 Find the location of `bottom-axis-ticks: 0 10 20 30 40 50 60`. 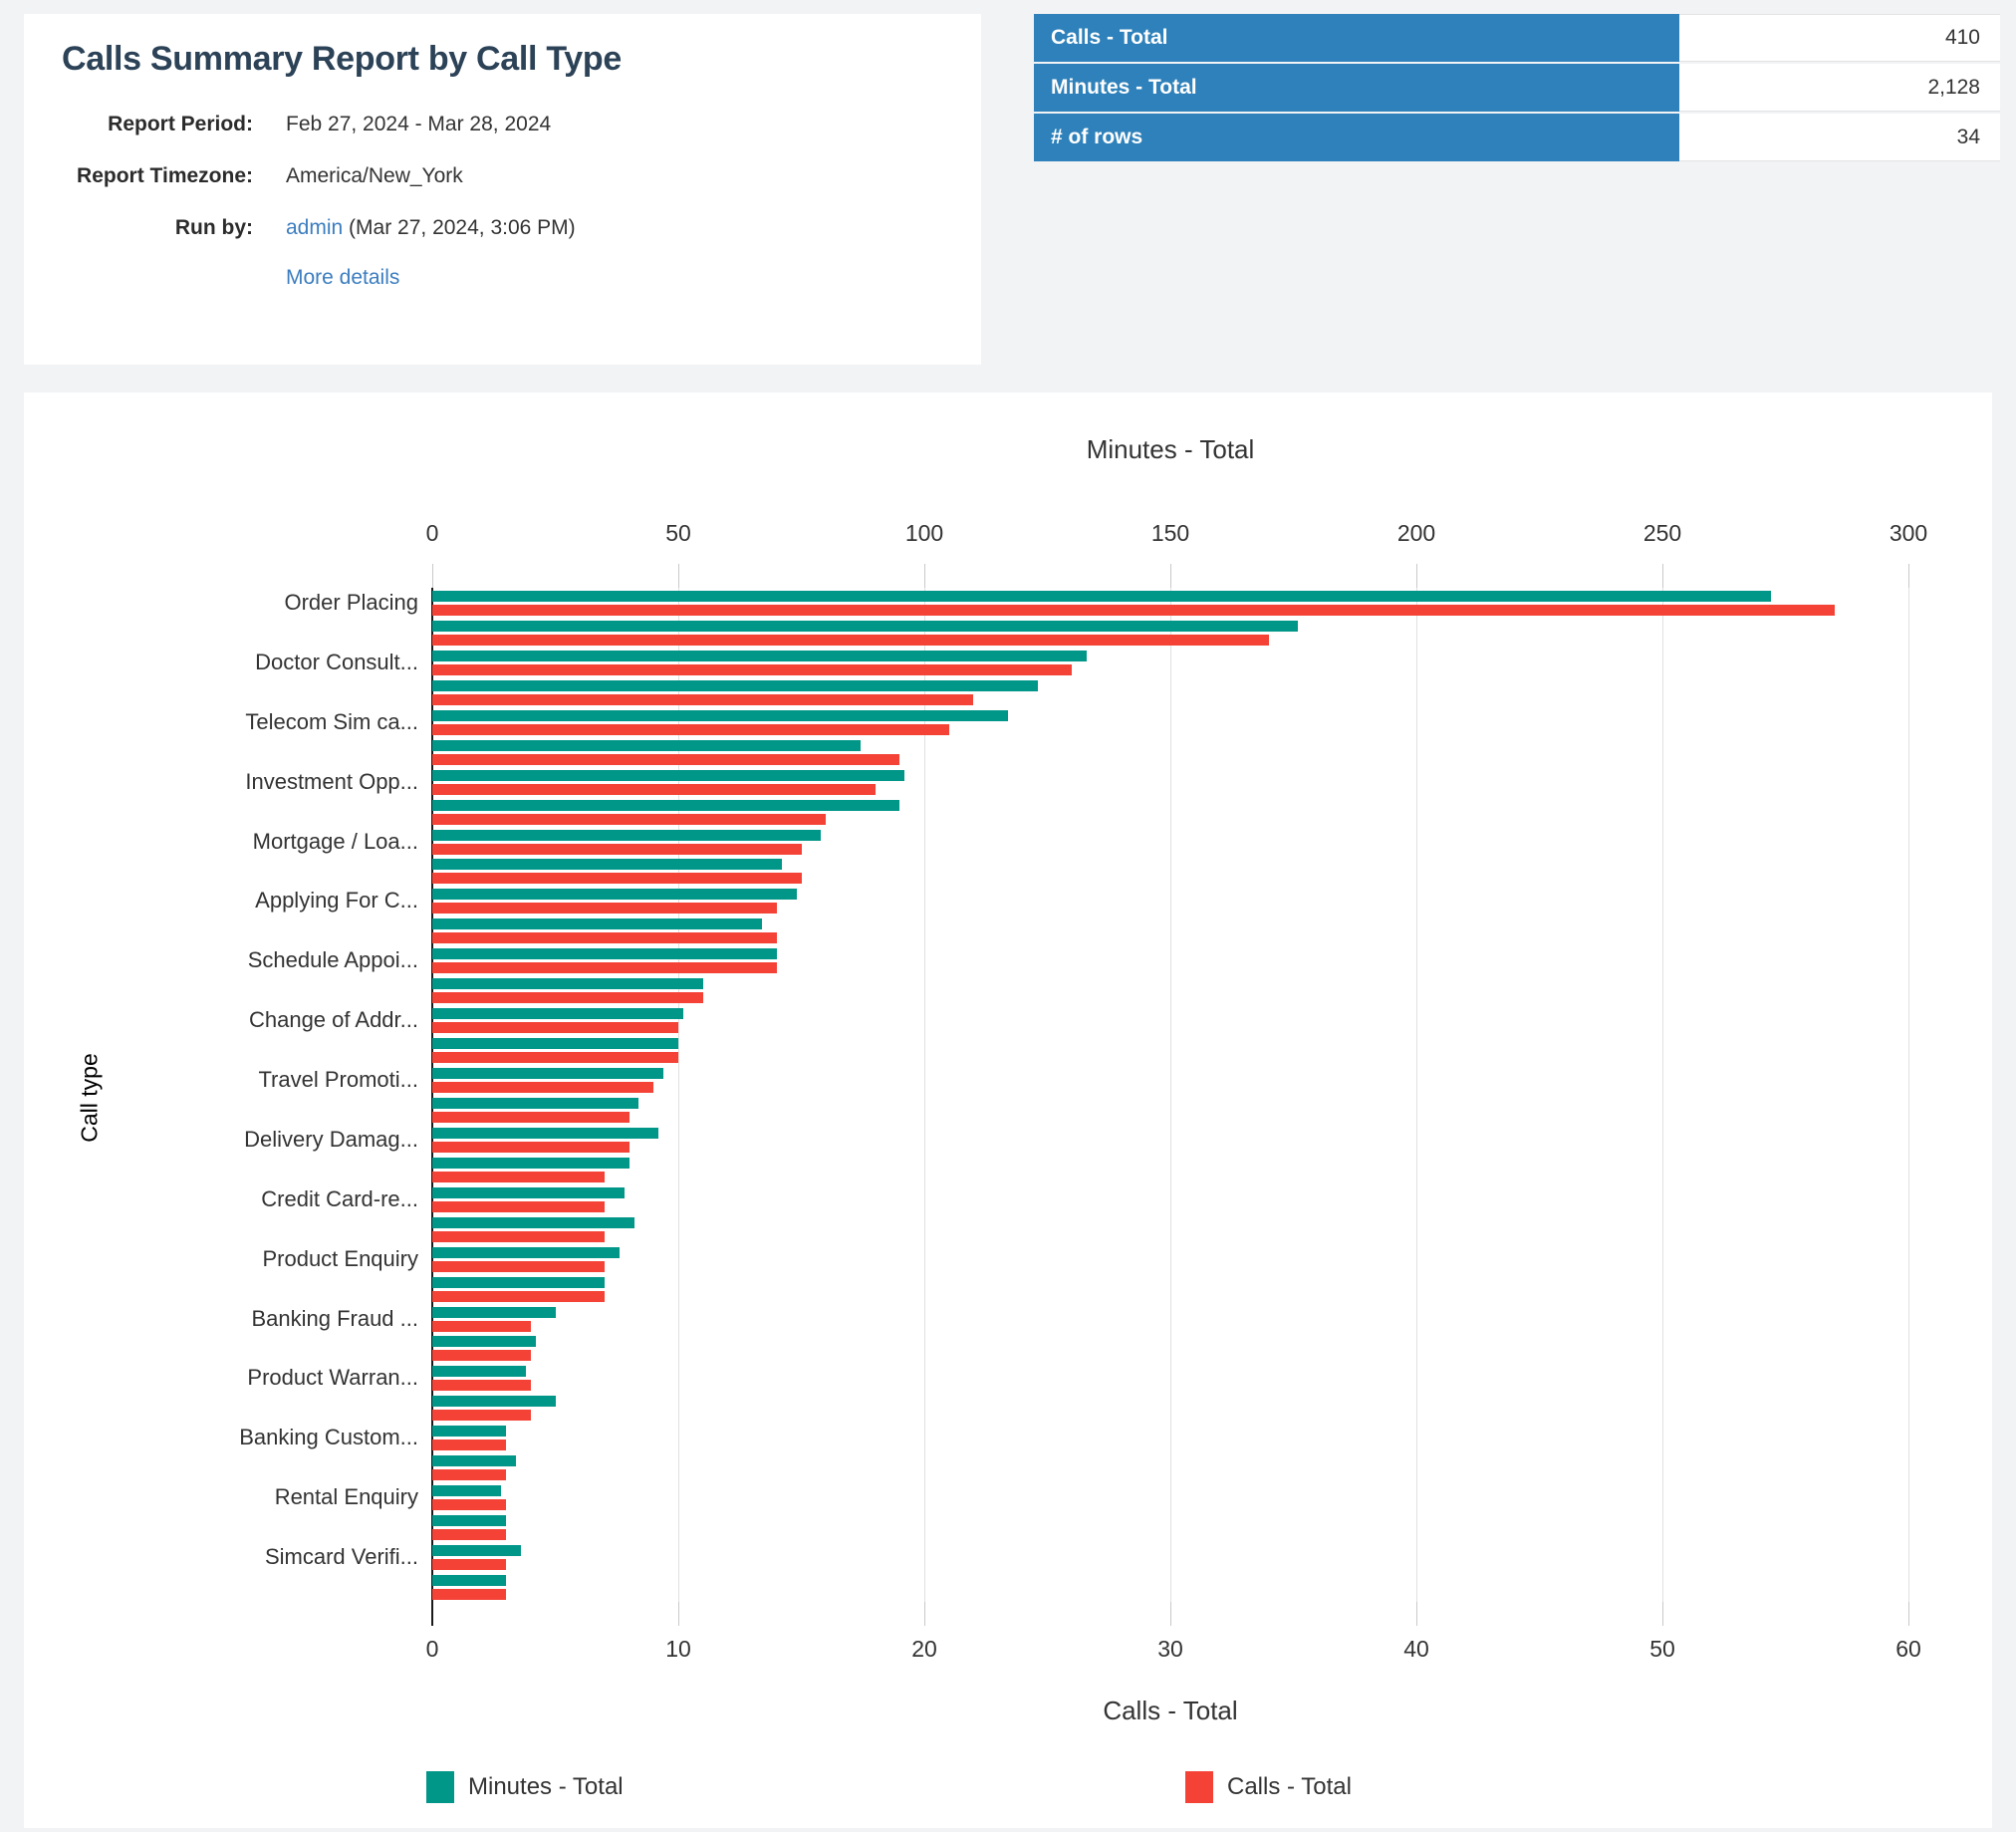

bottom-axis-ticks: 0 10 20 30 40 50 60 is located at coordinates (1173, 1637).